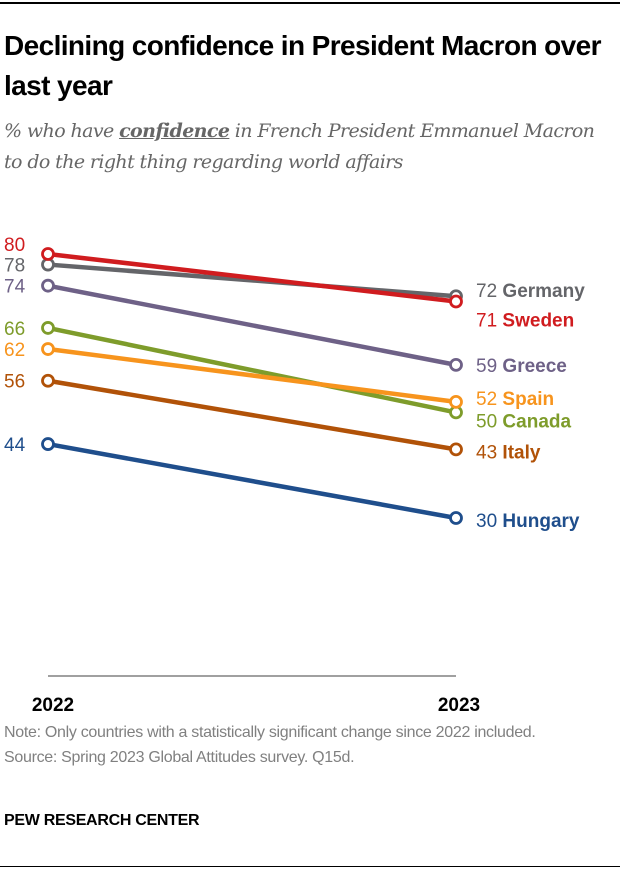 Image resolution: width=620 pixels, height=872 pixels. I want to click on value-label-italy-2023: 43 Italy, so click(508, 452).